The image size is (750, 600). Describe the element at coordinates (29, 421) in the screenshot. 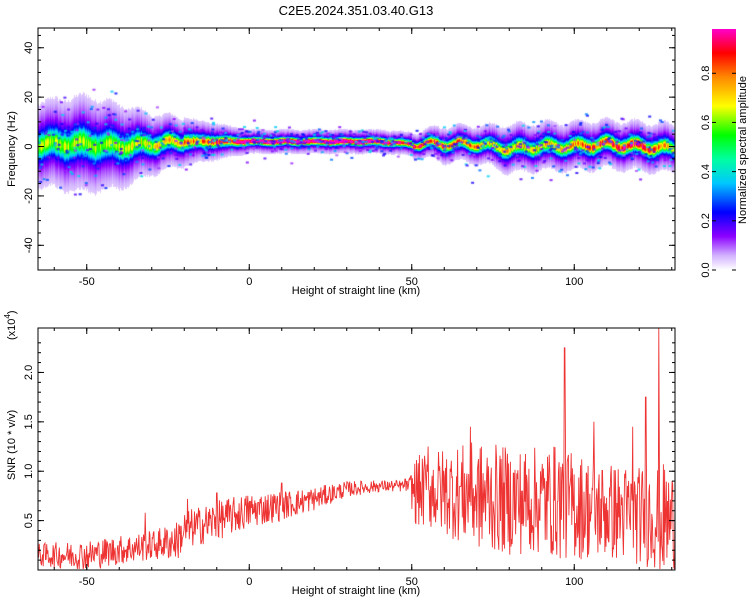

I see `snr-ytick-label: 1.5` at that location.